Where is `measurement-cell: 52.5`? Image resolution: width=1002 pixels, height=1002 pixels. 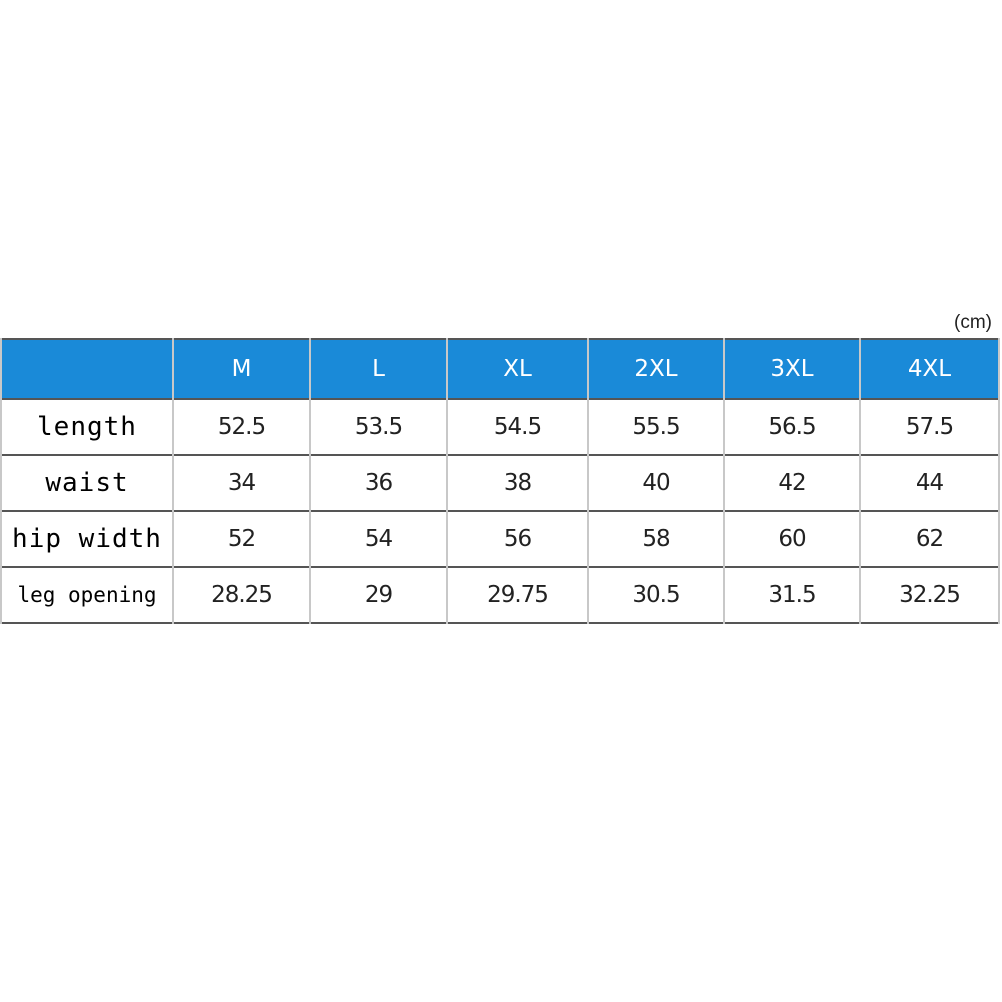
measurement-cell: 52.5 is located at coordinates (241, 427).